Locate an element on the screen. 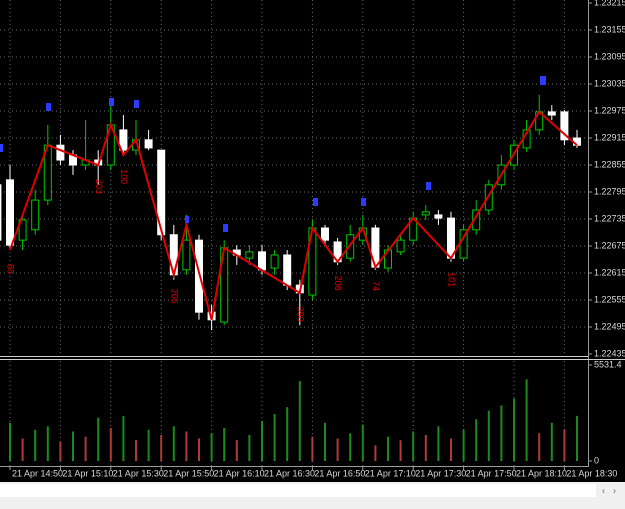  y-tick-label: 1.22435 is located at coordinates (609, 353).